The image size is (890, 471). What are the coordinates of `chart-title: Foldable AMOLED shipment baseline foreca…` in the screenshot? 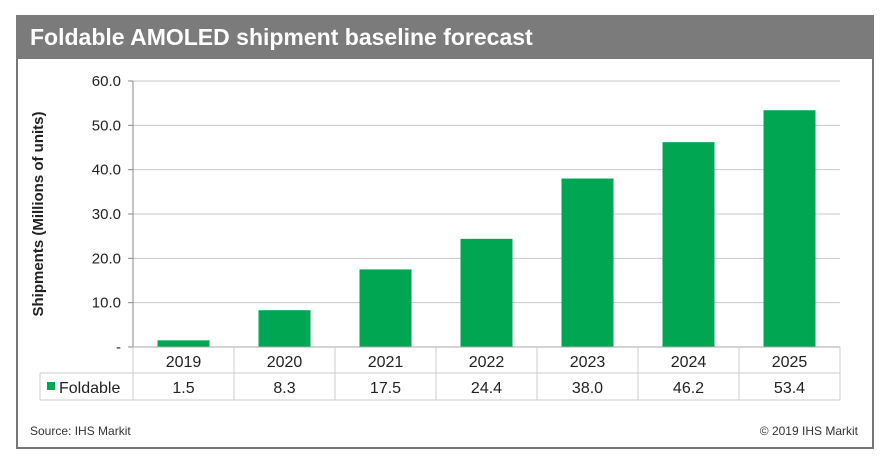 It's located at (445, 37).